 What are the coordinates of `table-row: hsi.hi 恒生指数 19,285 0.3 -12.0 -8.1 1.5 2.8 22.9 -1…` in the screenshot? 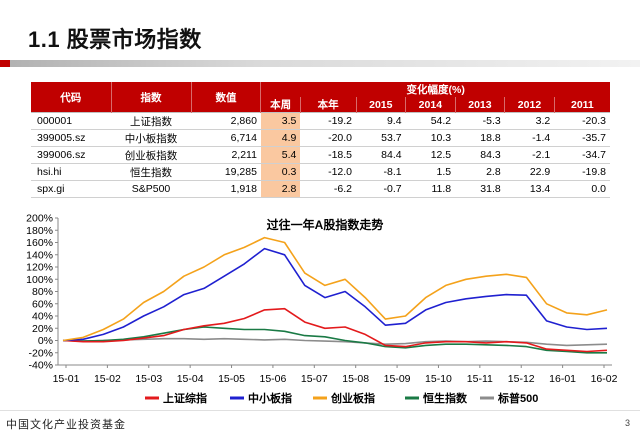 It's located at (320, 172).